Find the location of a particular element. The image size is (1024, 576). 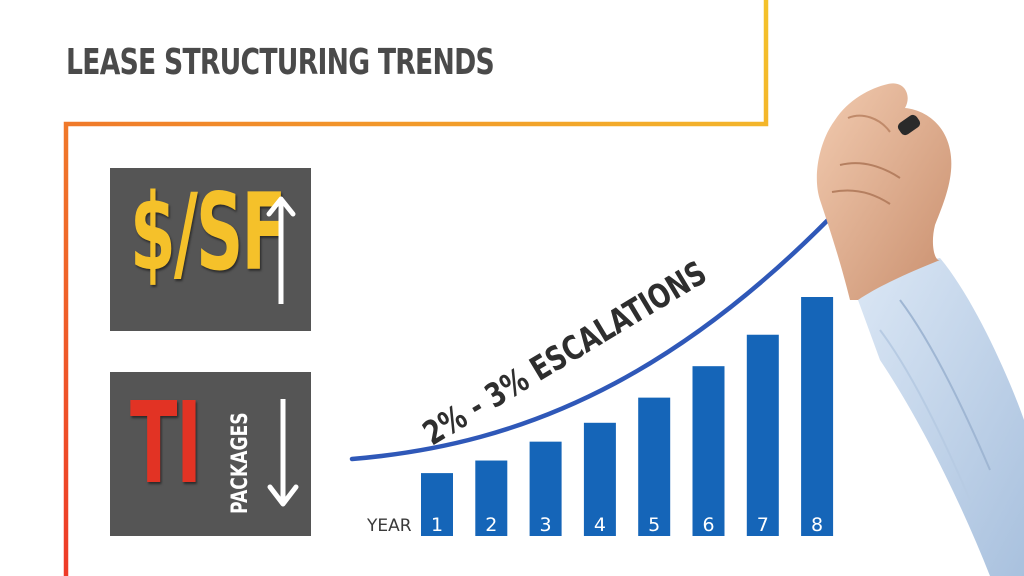

page-title: LEASE STRUCTURING TRENDS is located at coordinates (280, 62).